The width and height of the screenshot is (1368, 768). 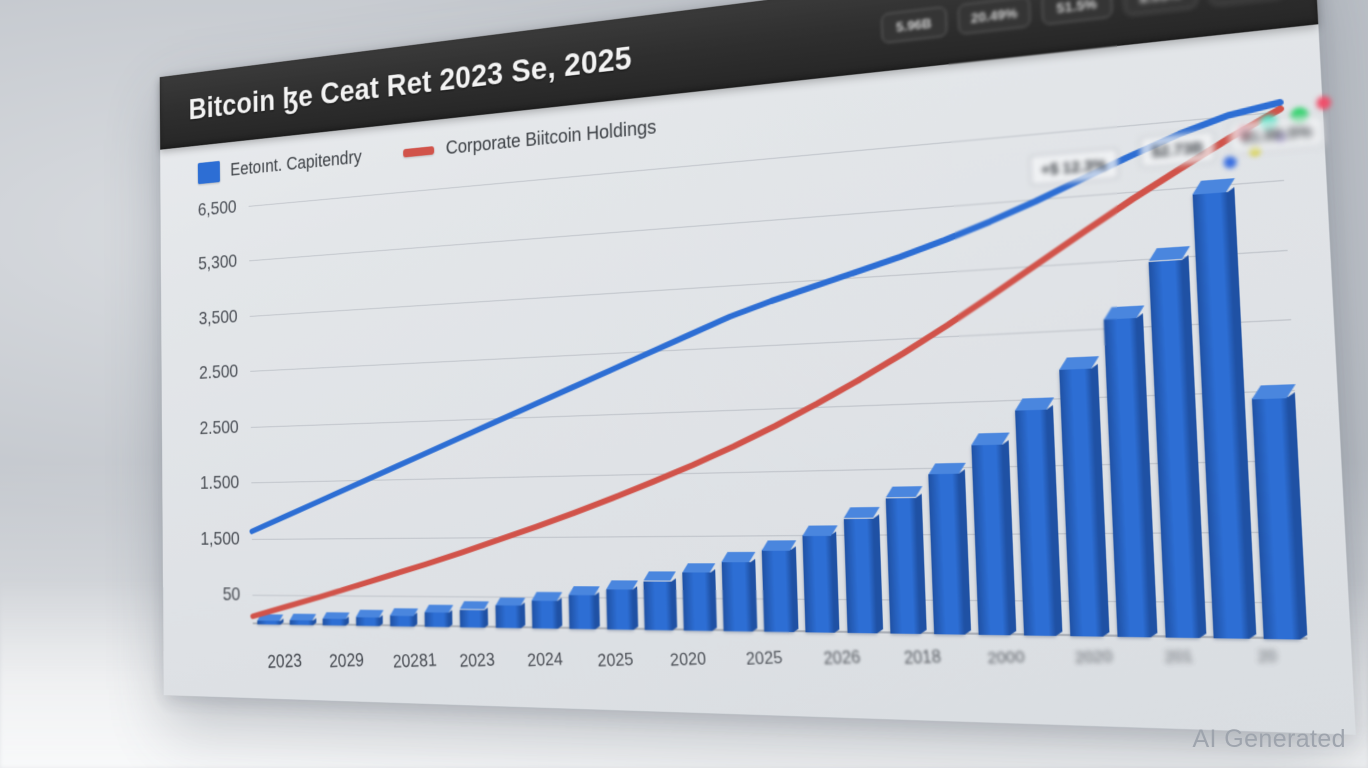 What do you see at coordinates (1247, 3) in the screenshot?
I see `header-pill-5: 50B` at bounding box center [1247, 3].